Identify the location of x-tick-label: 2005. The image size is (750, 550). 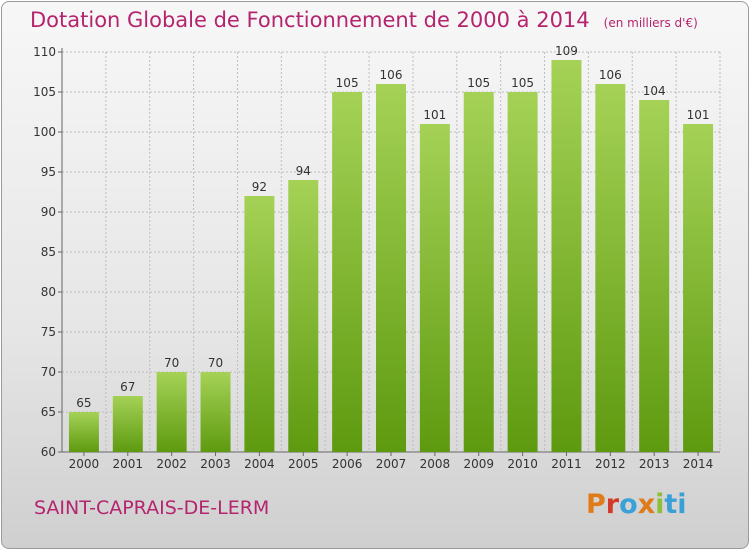
(303, 464).